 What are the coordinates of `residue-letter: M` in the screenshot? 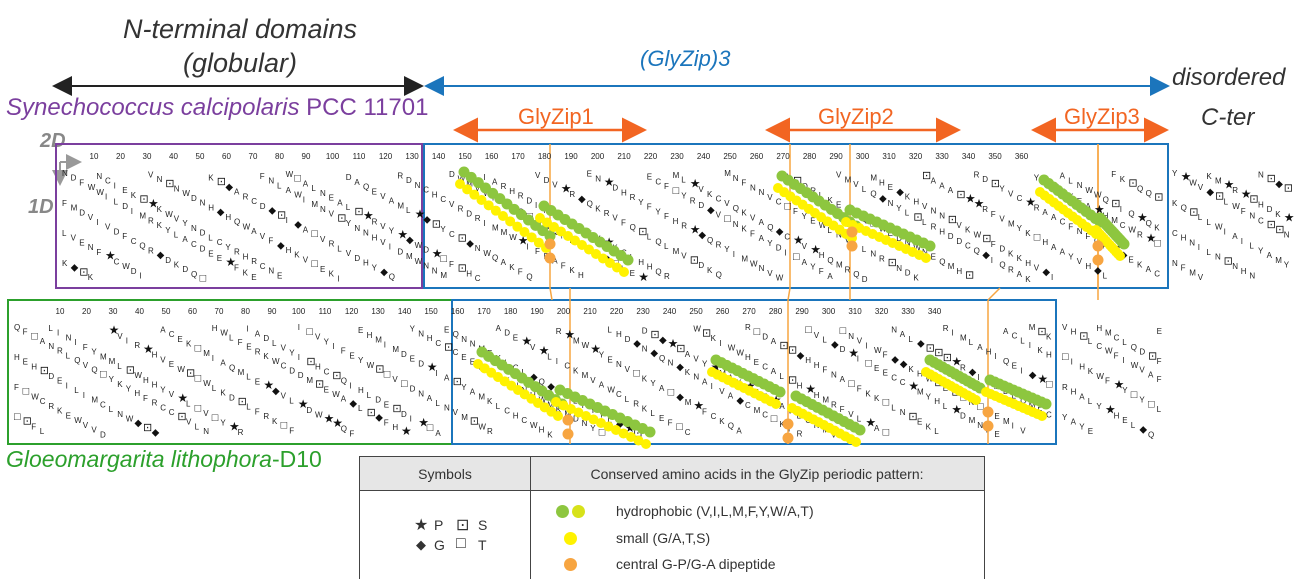 It's located at (378, 340).